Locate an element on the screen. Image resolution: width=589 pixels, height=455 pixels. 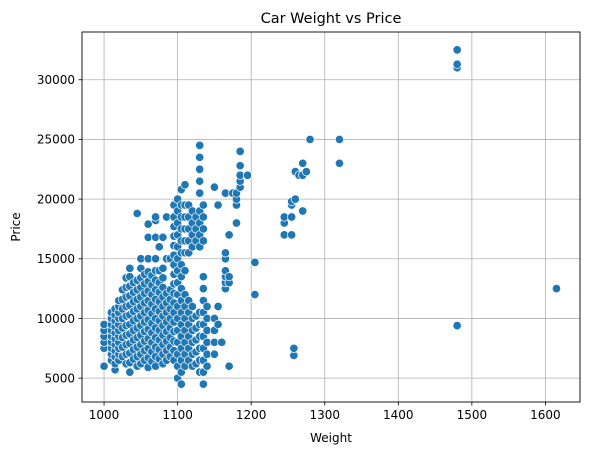
y-tick-label: 20000 is located at coordinates (56, 199).